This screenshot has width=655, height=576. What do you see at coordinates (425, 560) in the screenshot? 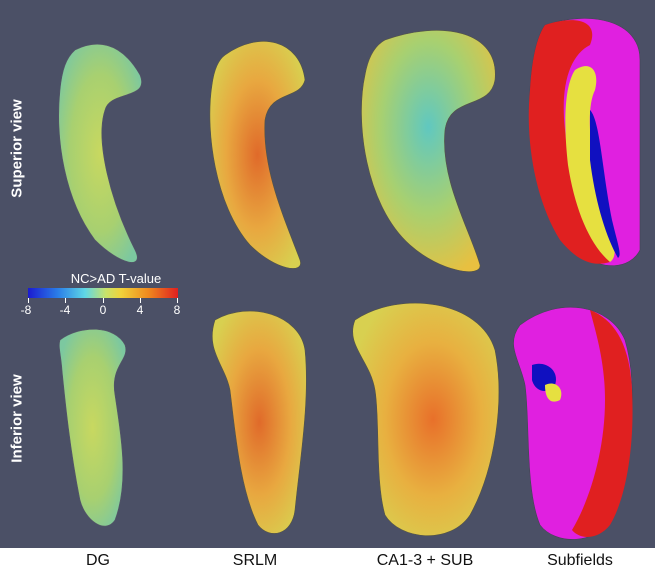
I see `column-label-ca: CA1-3 + SUB` at bounding box center [425, 560].